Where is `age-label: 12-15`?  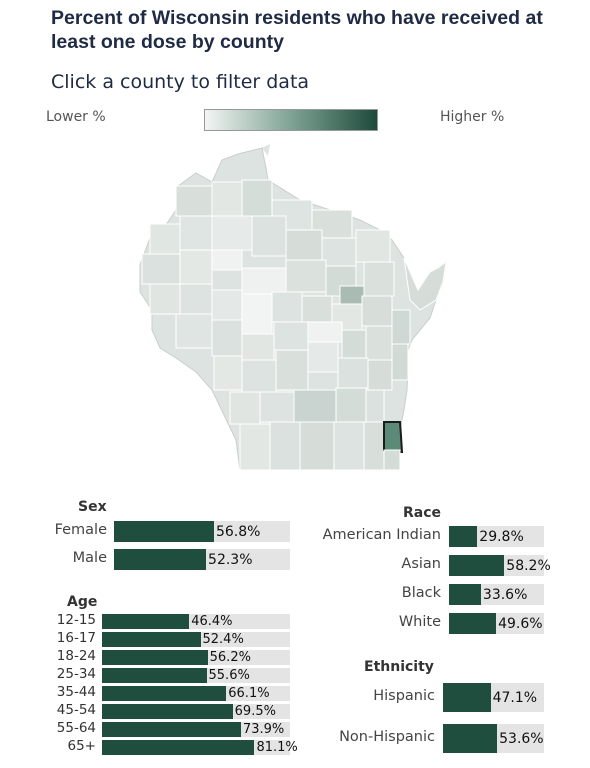
age-label: 12-15 is located at coordinates (76, 620).